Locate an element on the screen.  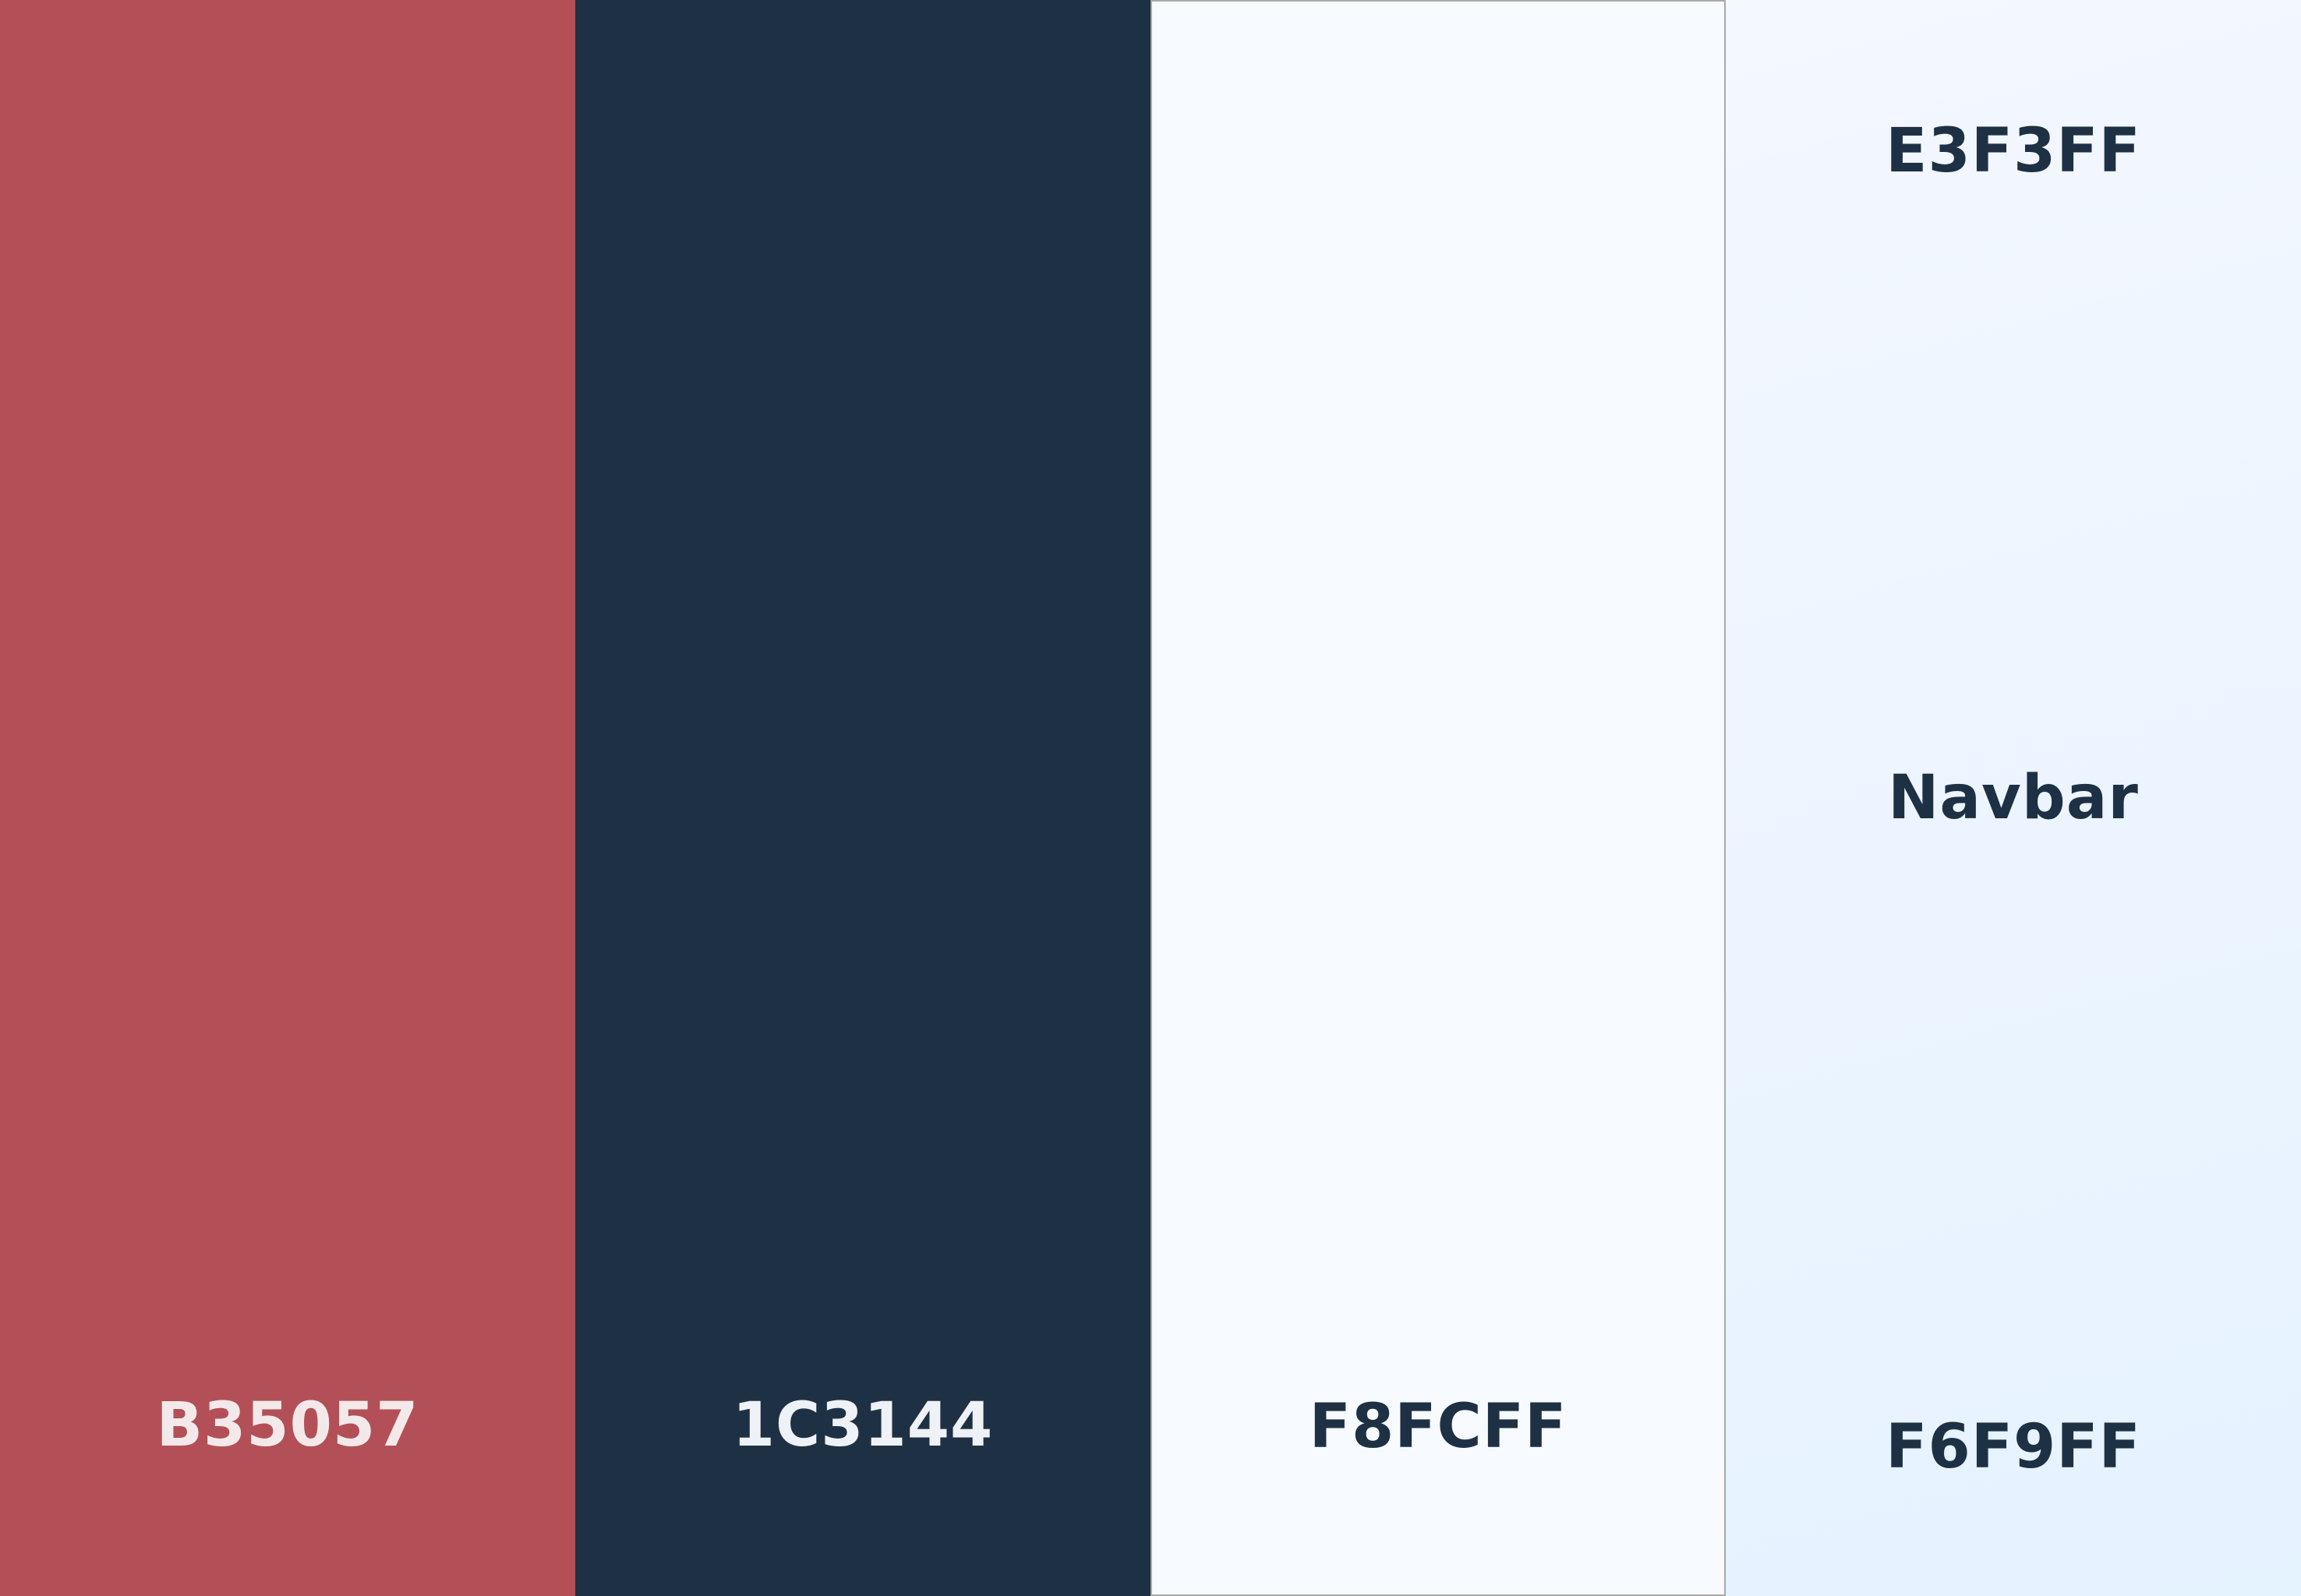
gradient-top-label: E3F3FF is located at coordinates (2013, 151).